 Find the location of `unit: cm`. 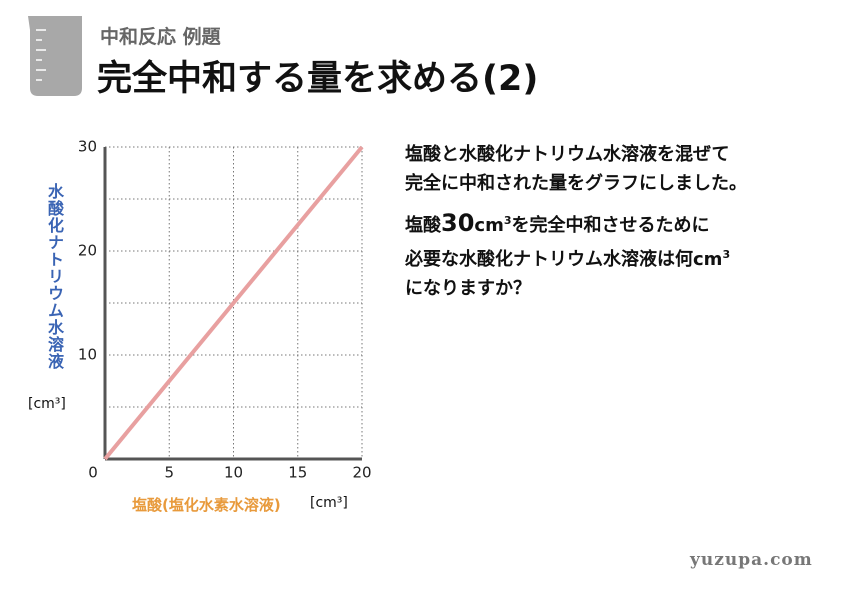

unit: cm is located at coordinates (489, 225).